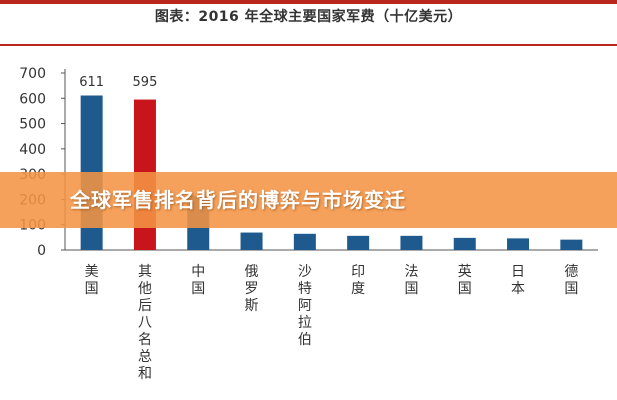 The image size is (617, 400). What do you see at coordinates (91, 82) in the screenshot?
I see `data-label: 611` at bounding box center [91, 82].